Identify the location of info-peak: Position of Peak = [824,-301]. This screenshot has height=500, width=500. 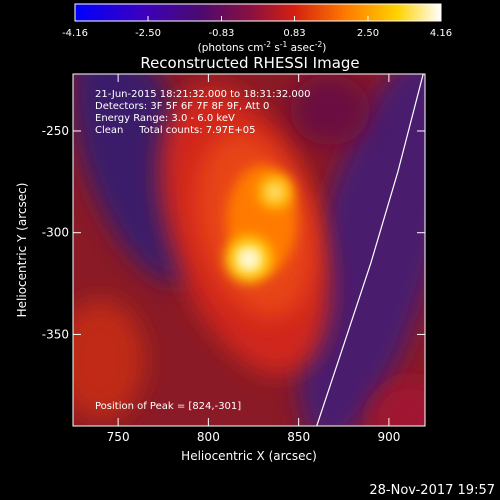
(168, 406).